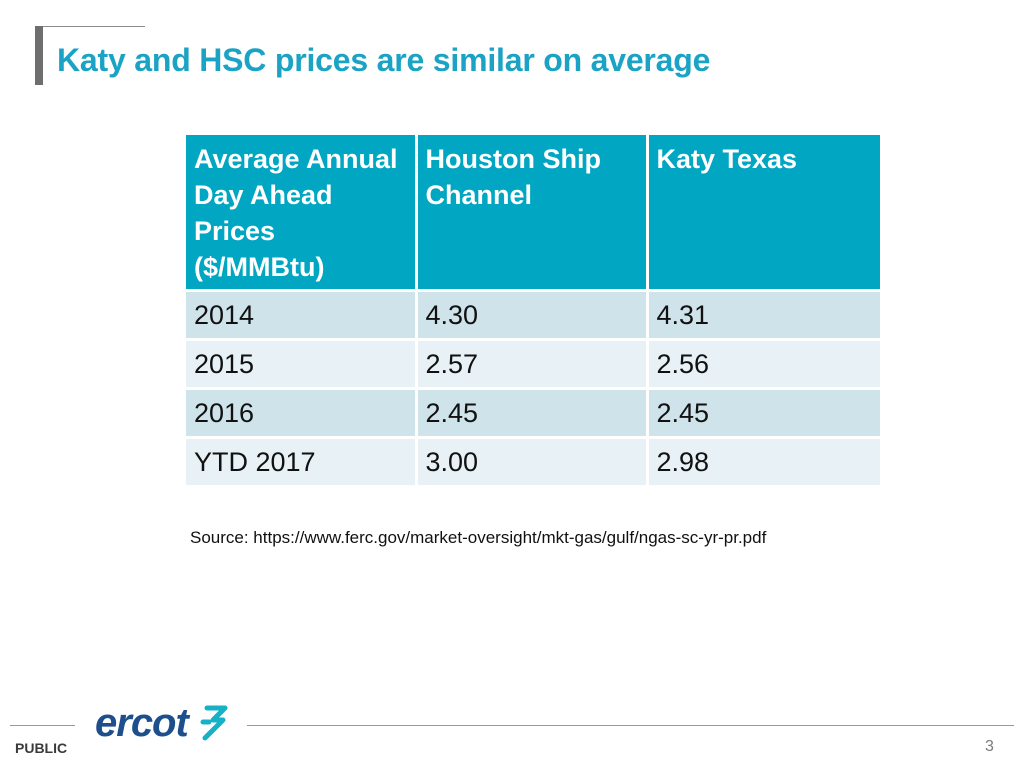 The width and height of the screenshot is (1024, 768). What do you see at coordinates (39, 55) in the screenshot?
I see `title-accent-bar` at bounding box center [39, 55].